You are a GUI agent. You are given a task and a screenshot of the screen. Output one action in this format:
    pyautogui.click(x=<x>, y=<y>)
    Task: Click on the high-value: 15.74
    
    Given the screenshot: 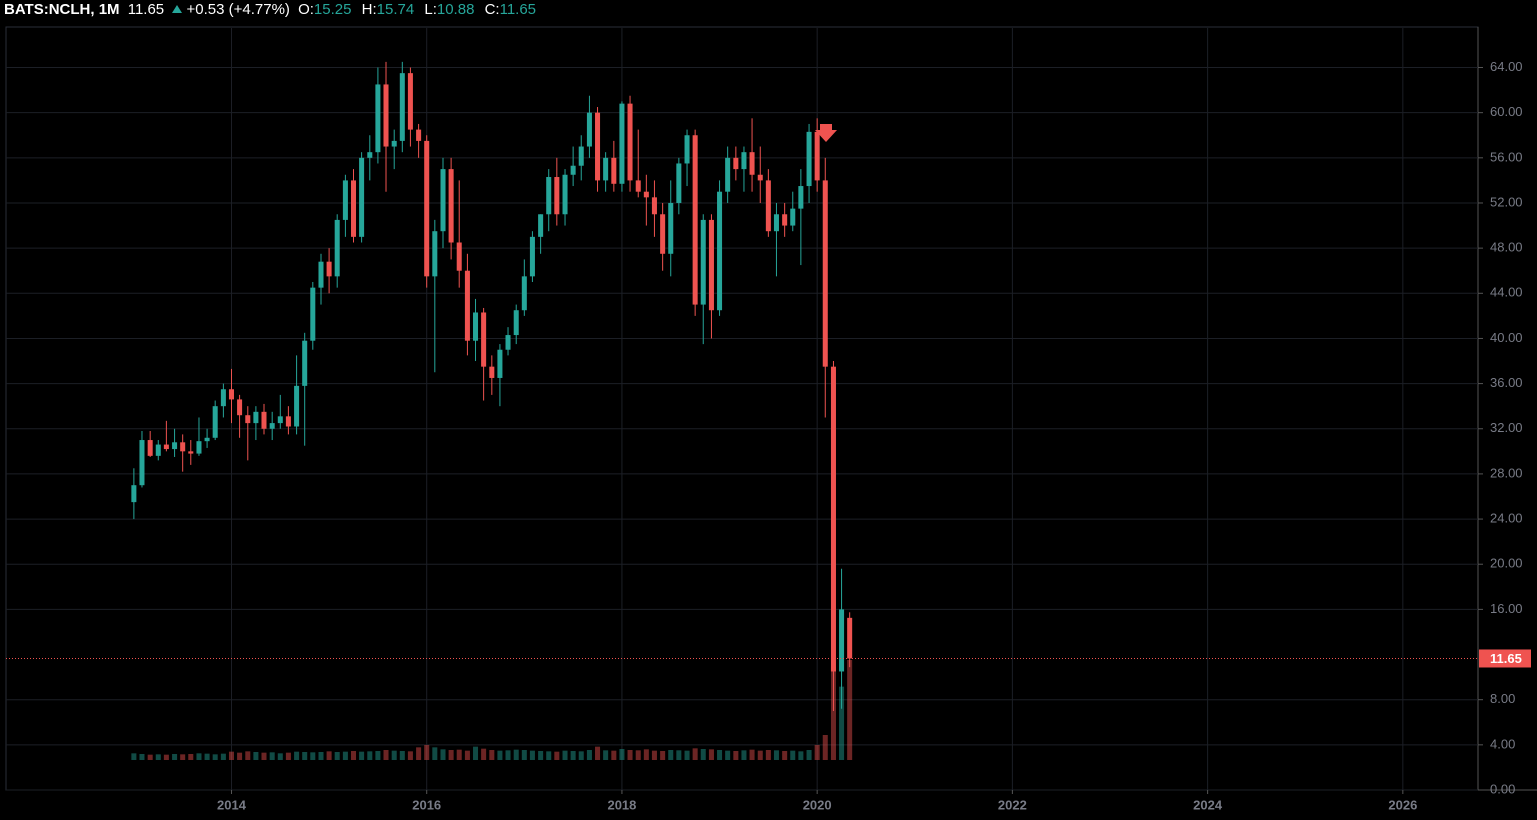 What is the action you would take?
    pyautogui.click(x=395, y=9)
    